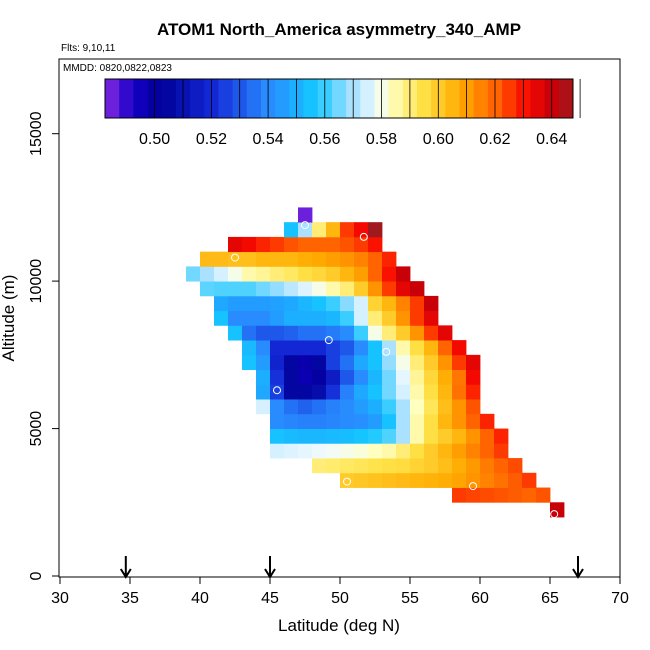 This screenshot has width=650, height=650. Describe the element at coordinates (342, 113) in the screenshot. I see `colorbar: 0.50 0.52 0.54 0.56 0.58 0.60 0.62 0.64` at that location.